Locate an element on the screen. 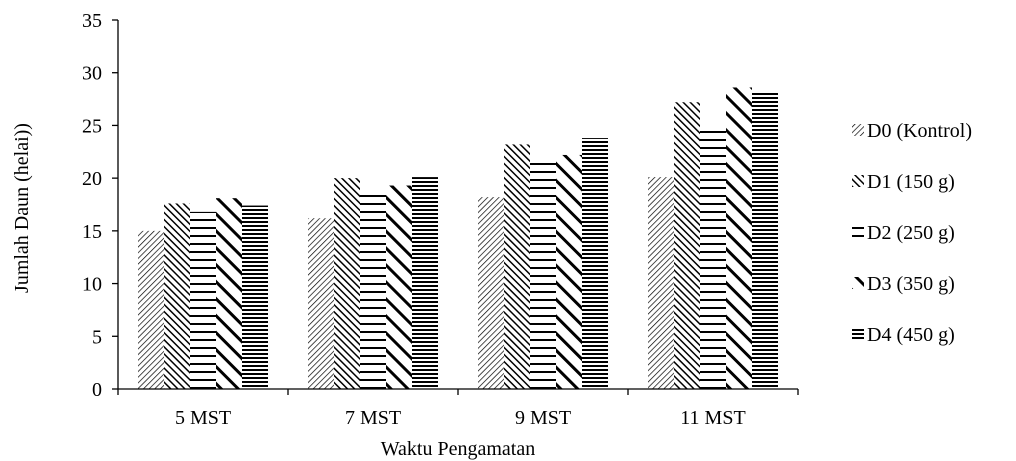 The width and height of the screenshot is (1016, 461). bar-d2-7-mst is located at coordinates (373, 291).